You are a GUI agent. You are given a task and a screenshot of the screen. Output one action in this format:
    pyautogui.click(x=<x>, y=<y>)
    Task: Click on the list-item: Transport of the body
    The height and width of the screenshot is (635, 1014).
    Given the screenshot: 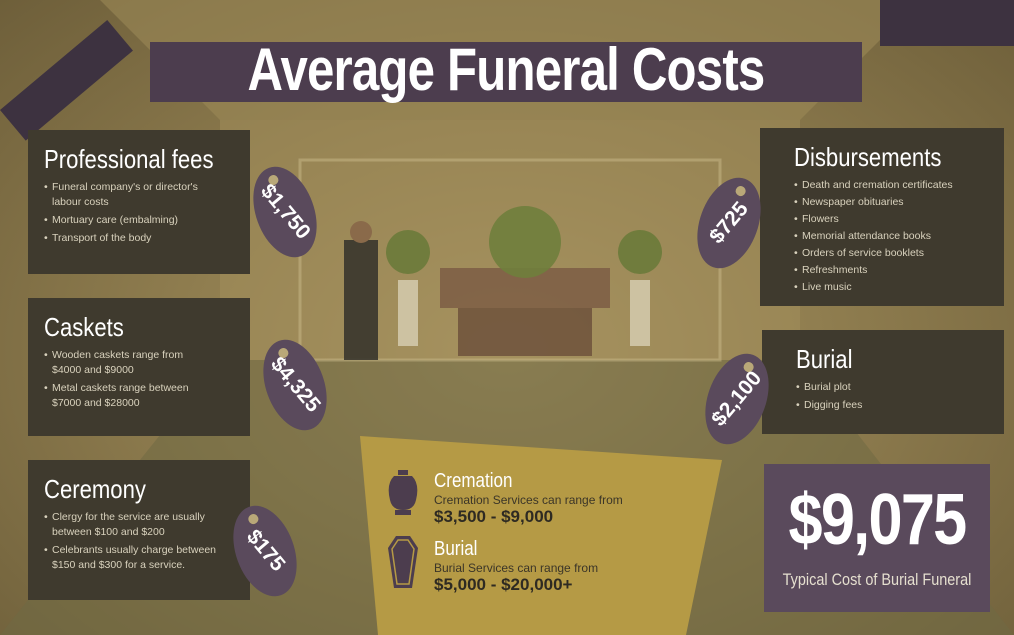 What is the action you would take?
    pyautogui.click(x=147, y=238)
    